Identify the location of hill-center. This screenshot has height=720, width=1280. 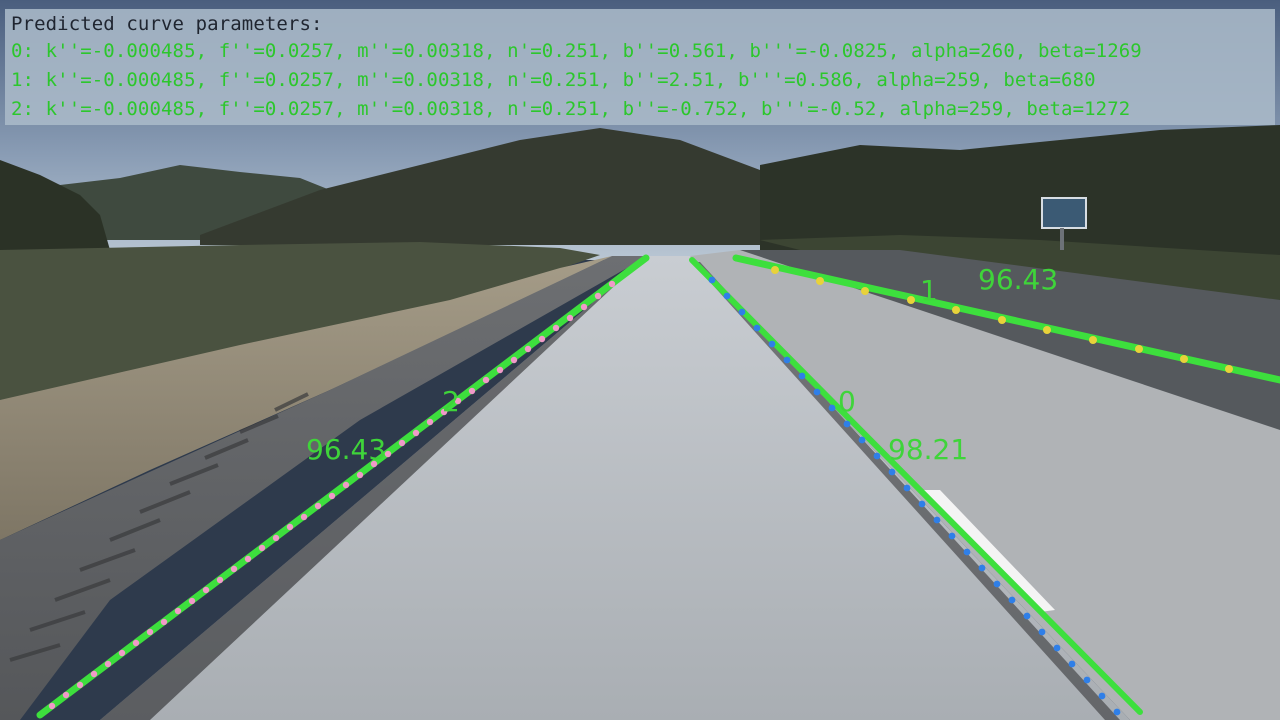
(530, 186).